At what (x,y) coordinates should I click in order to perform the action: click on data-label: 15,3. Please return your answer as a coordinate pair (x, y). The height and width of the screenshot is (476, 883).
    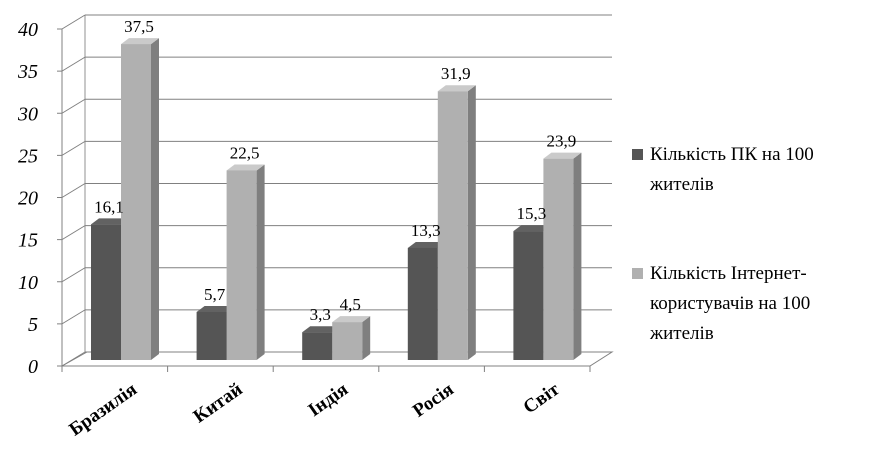
    Looking at the image, I should click on (532, 213).